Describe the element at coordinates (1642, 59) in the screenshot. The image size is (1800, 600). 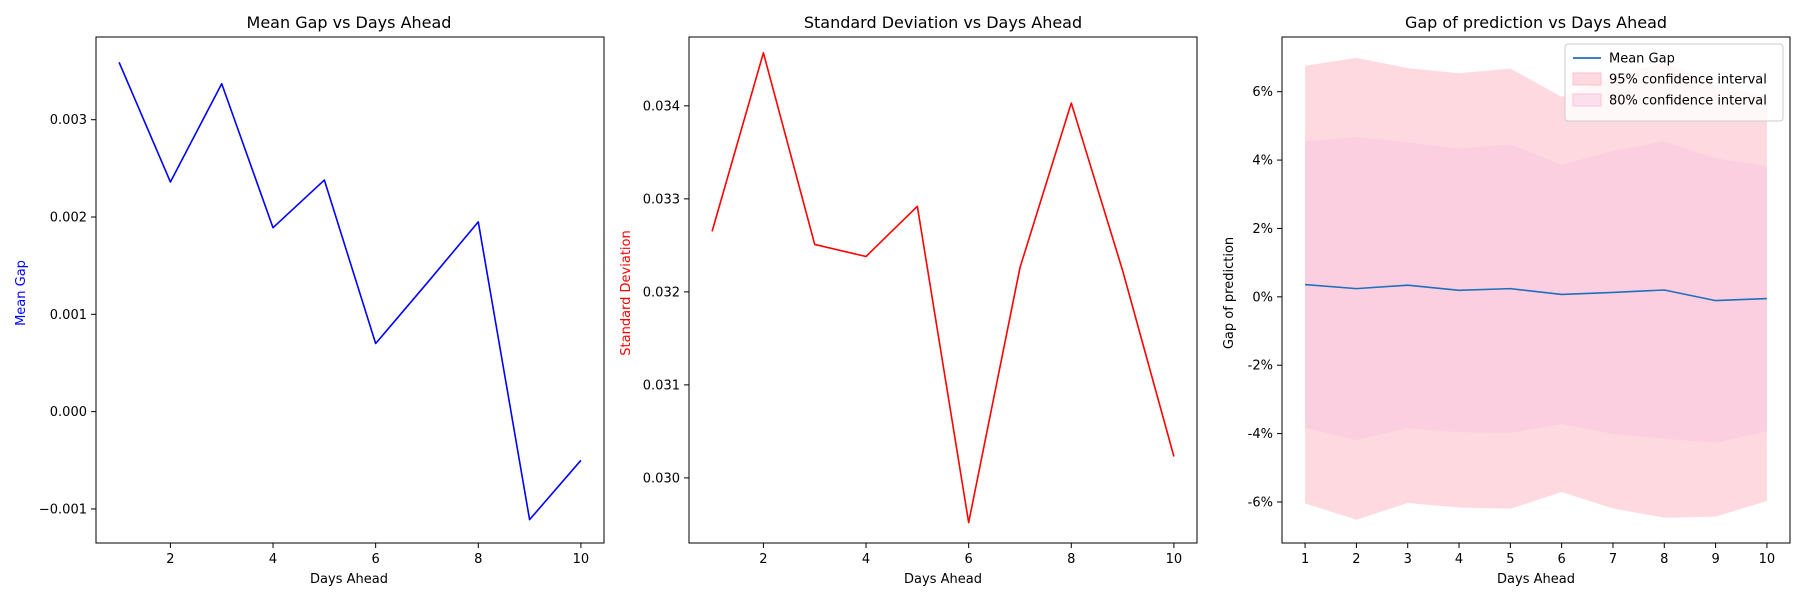
I see `legend-label: Mean Gap` at that location.